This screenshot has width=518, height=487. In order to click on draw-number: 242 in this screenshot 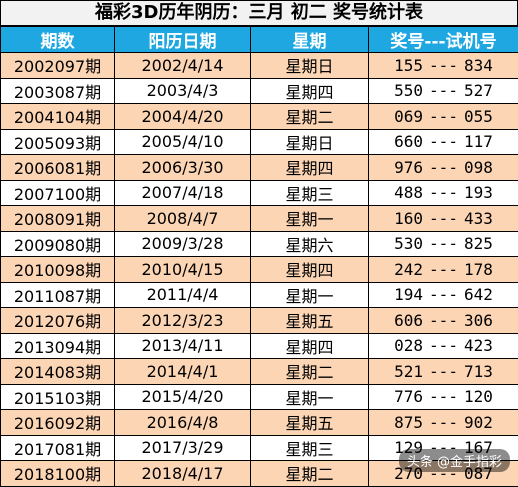, I will do `click(408, 269)`.